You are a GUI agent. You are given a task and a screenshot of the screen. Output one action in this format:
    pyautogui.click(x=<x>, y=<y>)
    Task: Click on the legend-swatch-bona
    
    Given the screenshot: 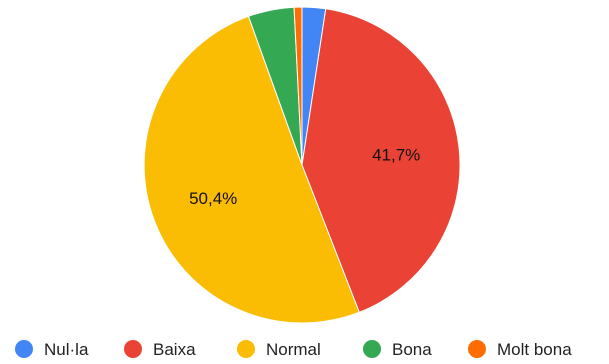 What is the action you would take?
    pyautogui.click(x=372, y=349)
    